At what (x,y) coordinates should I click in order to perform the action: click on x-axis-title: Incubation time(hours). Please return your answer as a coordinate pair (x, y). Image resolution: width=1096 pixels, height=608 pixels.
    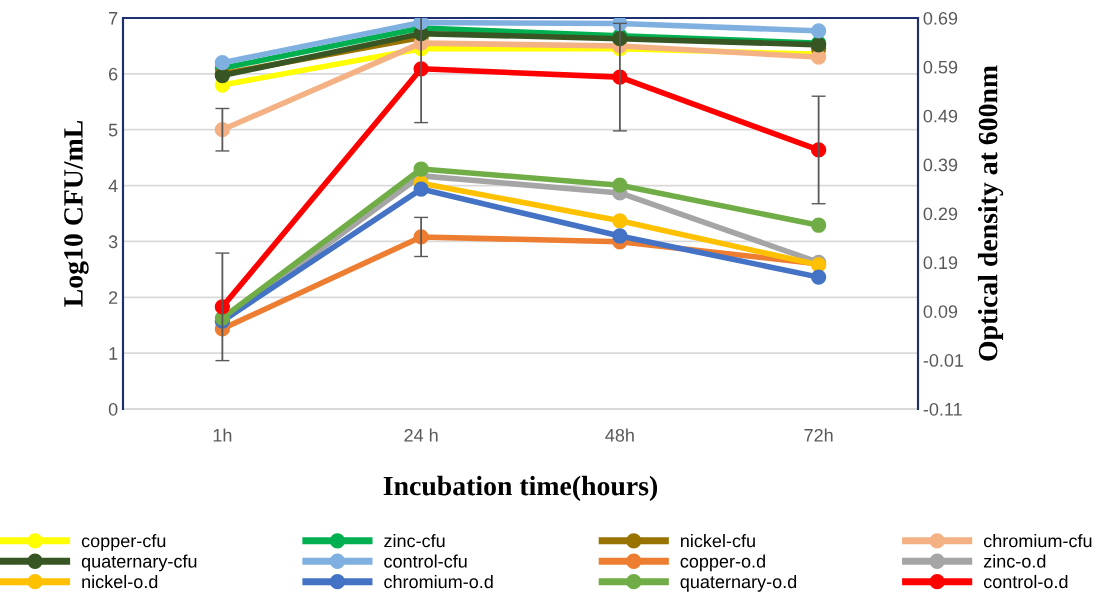
    Looking at the image, I should click on (520, 488).